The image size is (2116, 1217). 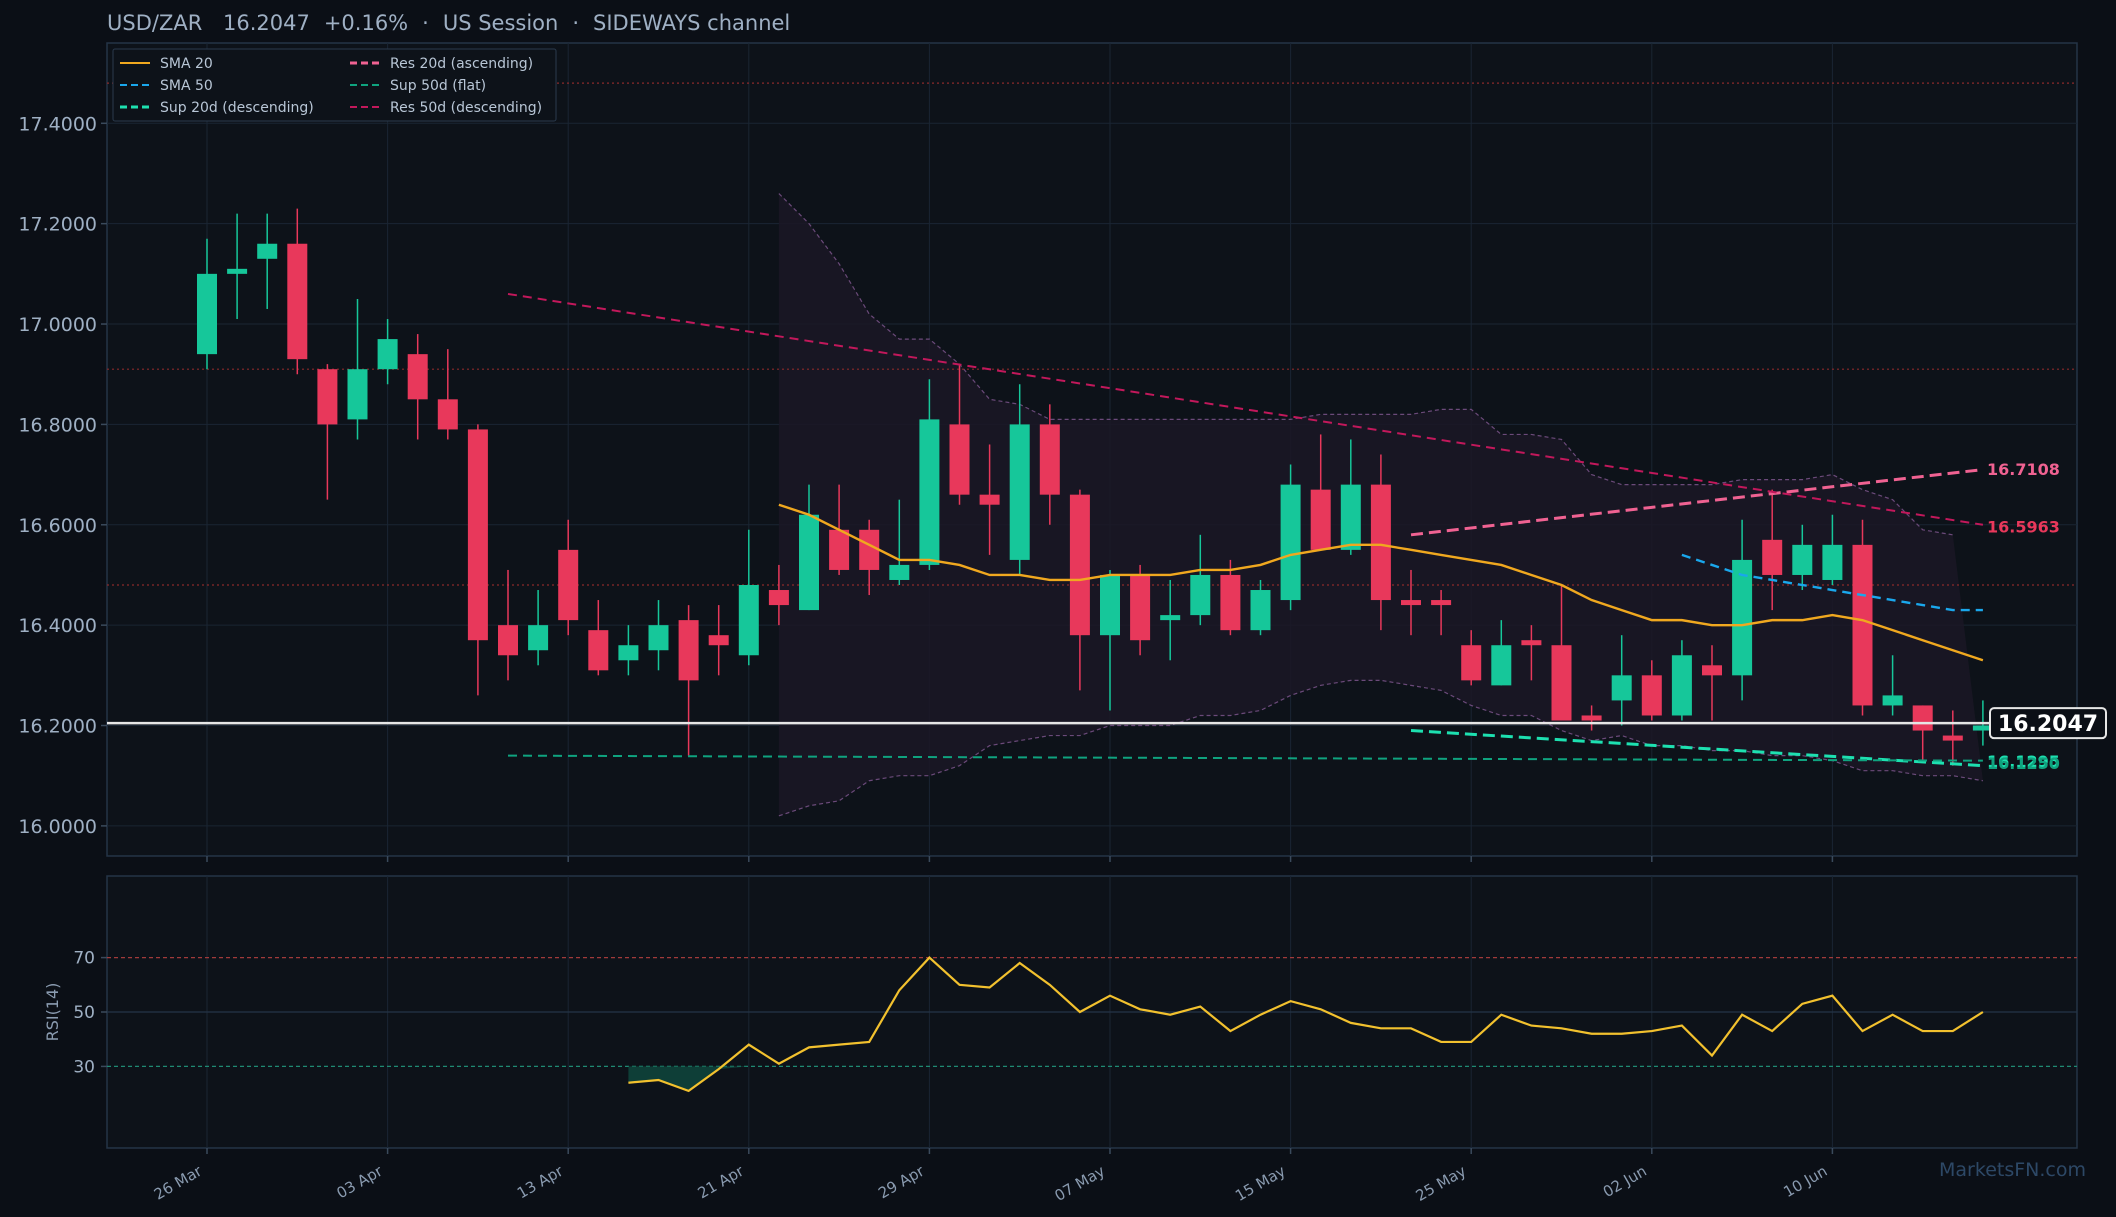 I want to click on price-ytick-label: 16.0000, so click(x=57, y=827).